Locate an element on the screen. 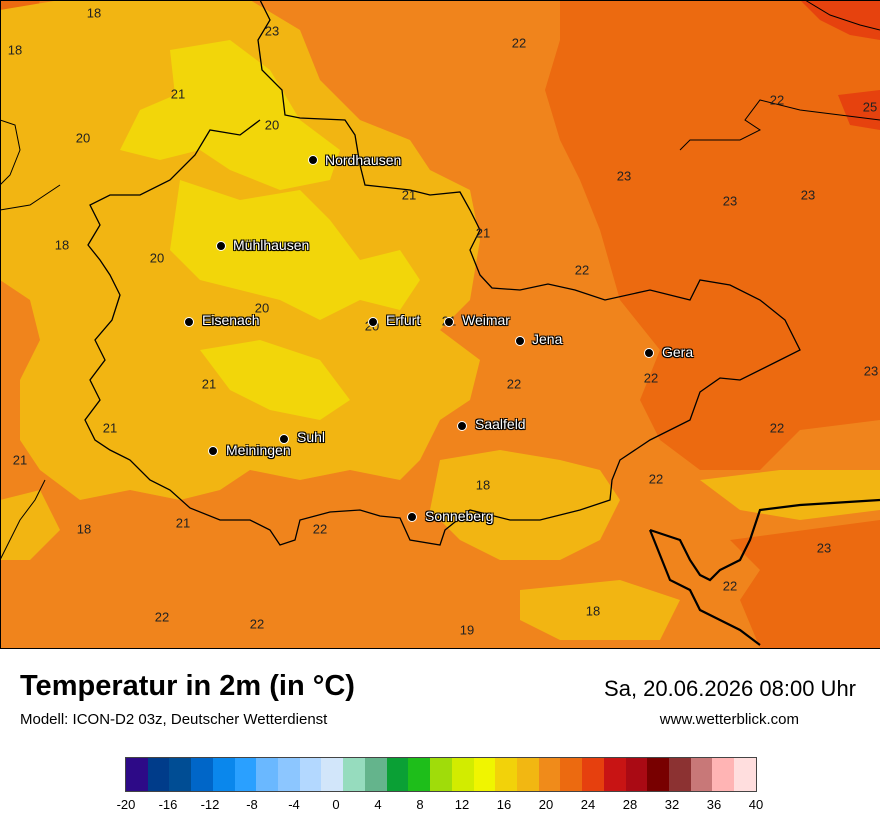 This screenshot has height=830, width=880. city-label-weimar: Weimar is located at coordinates (486, 320).